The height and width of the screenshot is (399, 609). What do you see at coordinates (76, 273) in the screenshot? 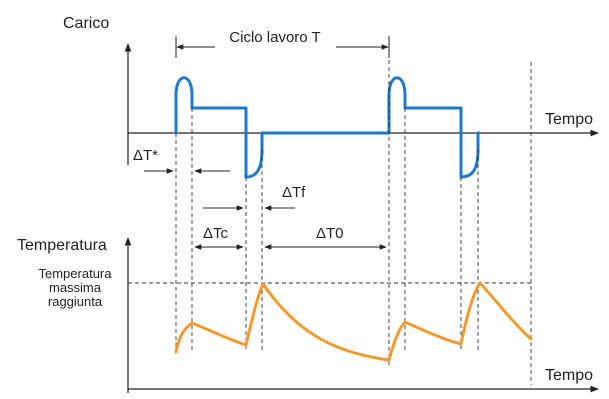
I see `max-temp-label-1: Temperatura` at bounding box center [76, 273].